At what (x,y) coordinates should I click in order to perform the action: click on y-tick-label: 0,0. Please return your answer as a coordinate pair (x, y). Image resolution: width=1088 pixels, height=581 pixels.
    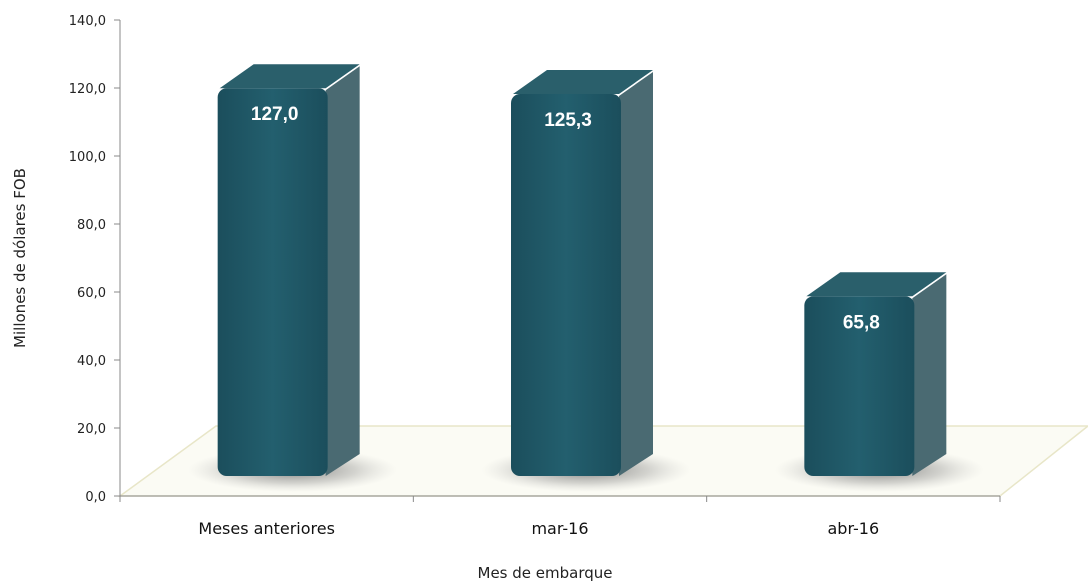
    Looking at the image, I should click on (95, 497).